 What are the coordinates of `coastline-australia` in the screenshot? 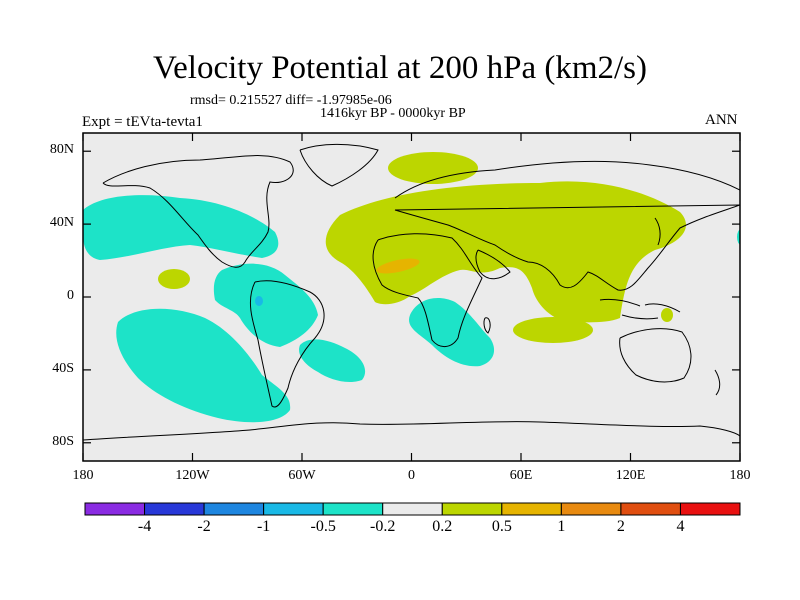 It's located at (655, 355).